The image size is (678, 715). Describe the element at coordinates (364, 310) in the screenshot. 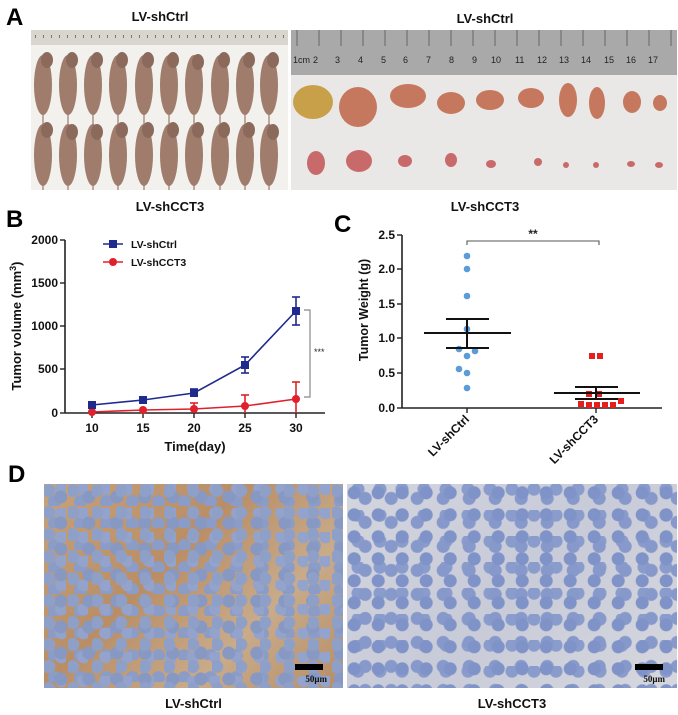

I see `y-axis-label: Tumor Weight (g)` at that location.